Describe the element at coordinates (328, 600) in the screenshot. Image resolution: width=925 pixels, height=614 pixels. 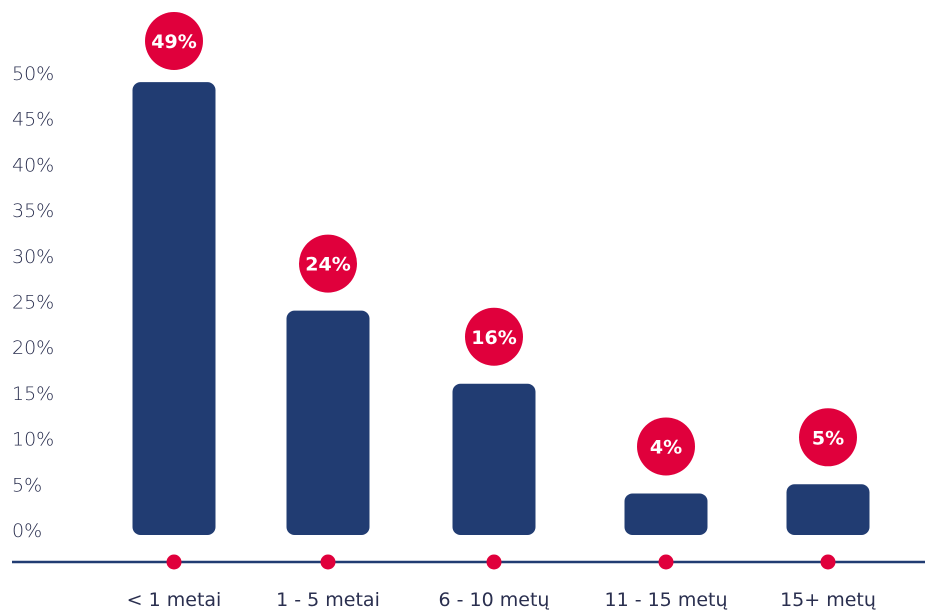
I see `x-tick-label: 1 - 5 metai` at that location.